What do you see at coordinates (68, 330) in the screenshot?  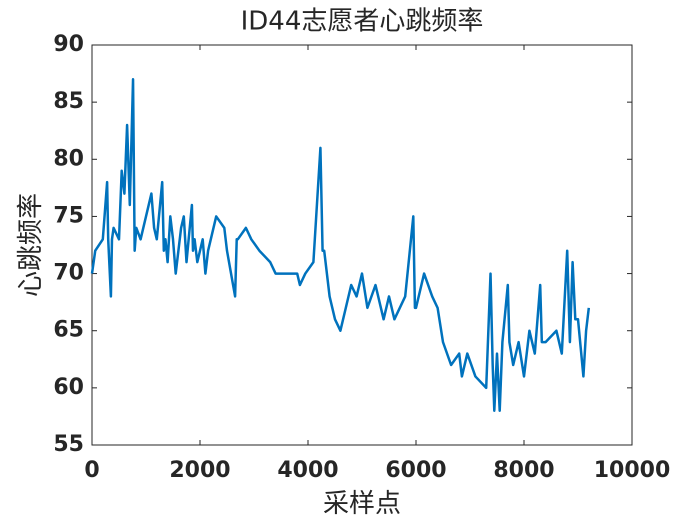 I see `y-tick-label: 65` at bounding box center [68, 330].